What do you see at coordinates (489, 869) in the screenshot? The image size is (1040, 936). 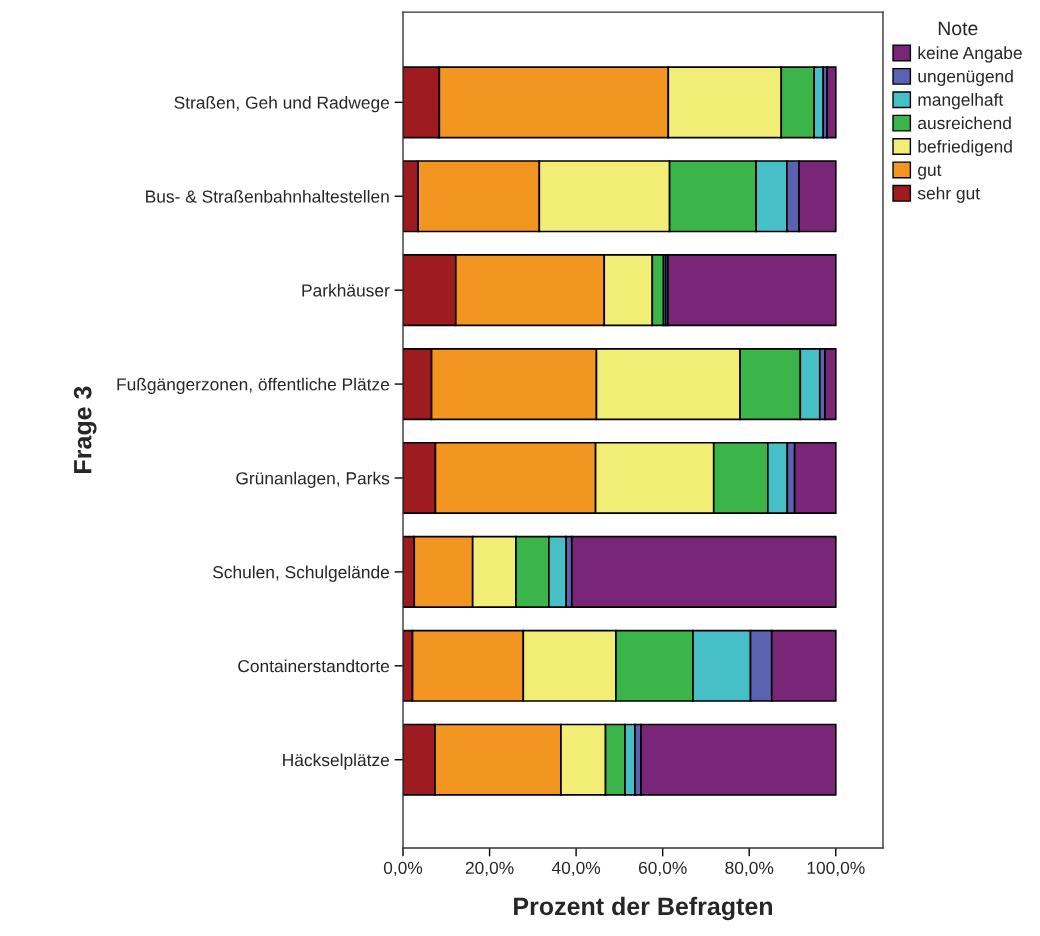 I see `x-tick-label: 20,0%` at bounding box center [489, 869].